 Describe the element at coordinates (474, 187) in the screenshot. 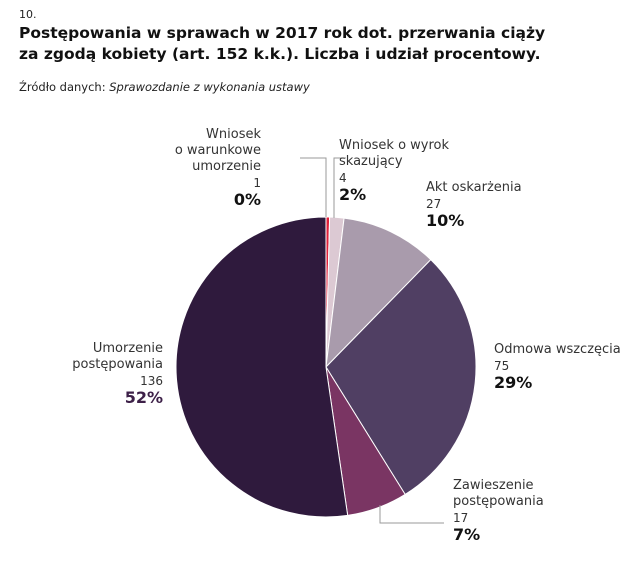

I see `slice-label-text: Akt oskarżenia` at that location.